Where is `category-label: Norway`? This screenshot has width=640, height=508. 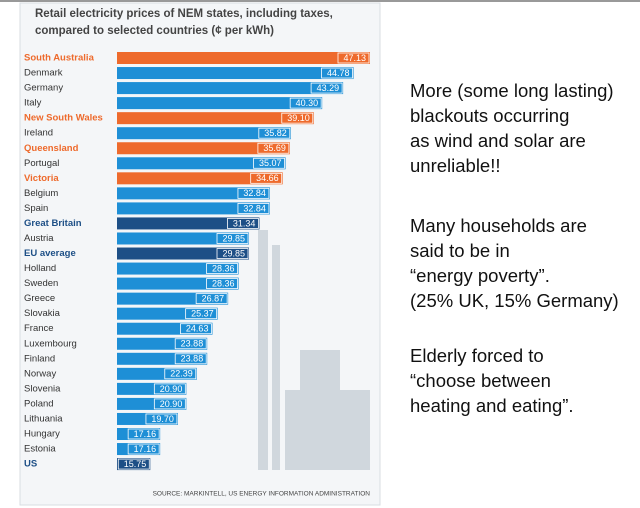
category-label: Norway is located at coordinates (40, 373).